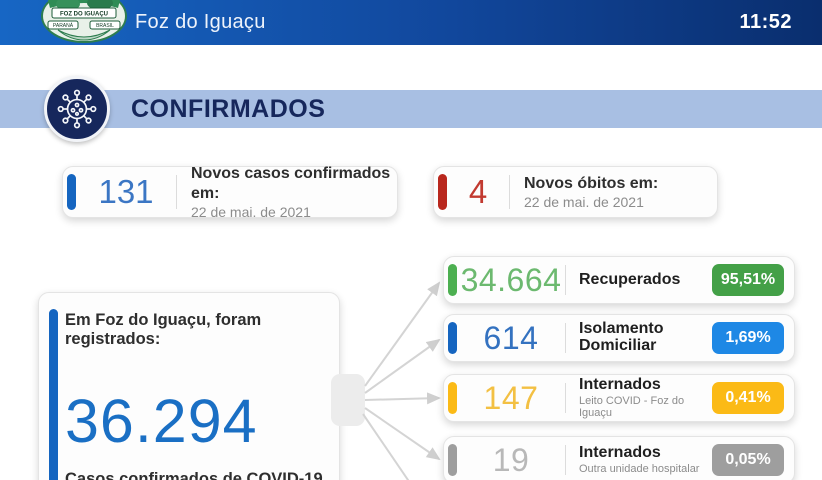  What do you see at coordinates (84, 15) in the screenshot?
I see `logo-name-text: FOZ DO IGUAÇU` at bounding box center [84, 15].